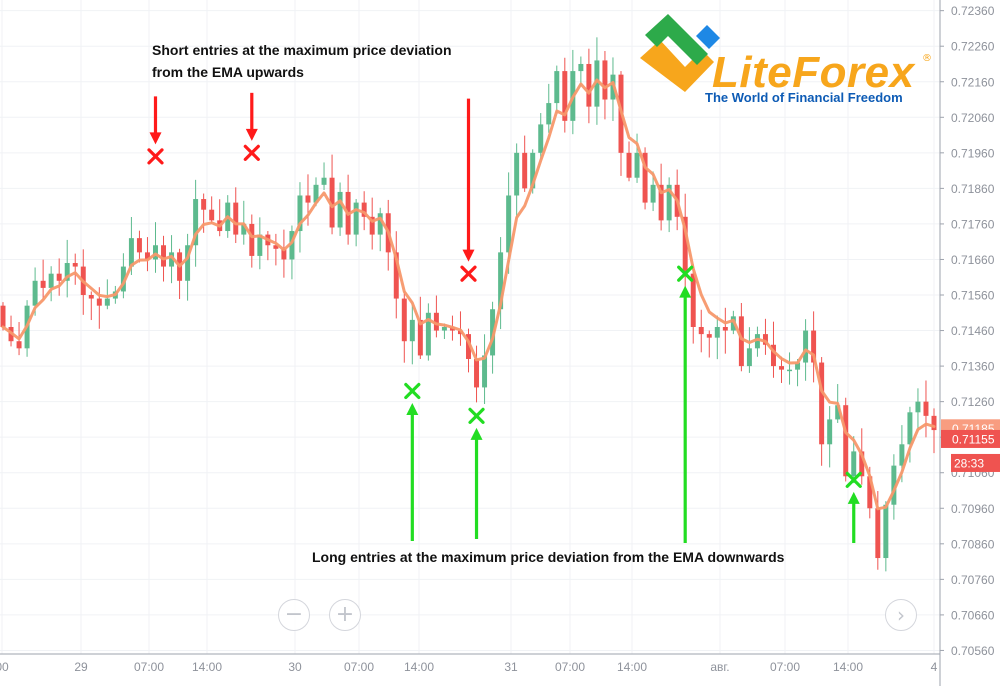  Describe the element at coordinates (973, 367) in the screenshot. I see `y-tick-label: 0.71360` at that location.